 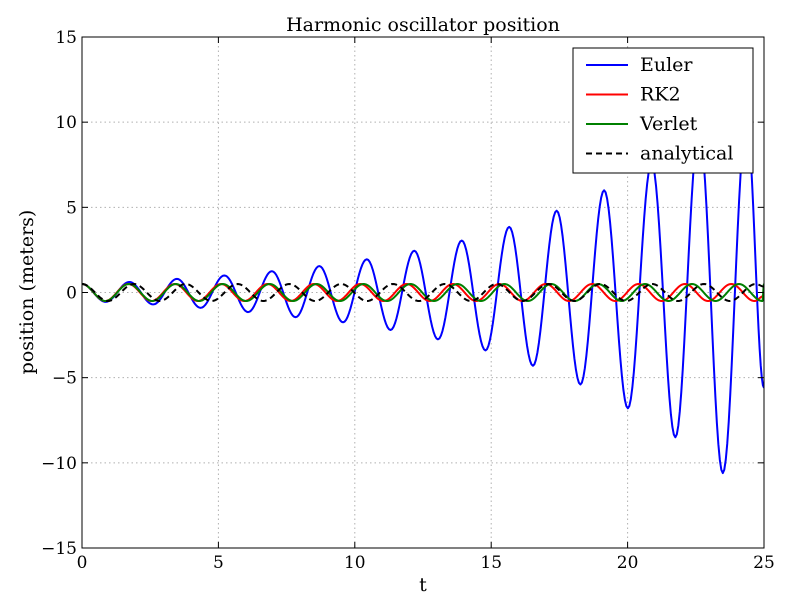 I want to click on y-tick-label: 10, so click(x=66, y=123).